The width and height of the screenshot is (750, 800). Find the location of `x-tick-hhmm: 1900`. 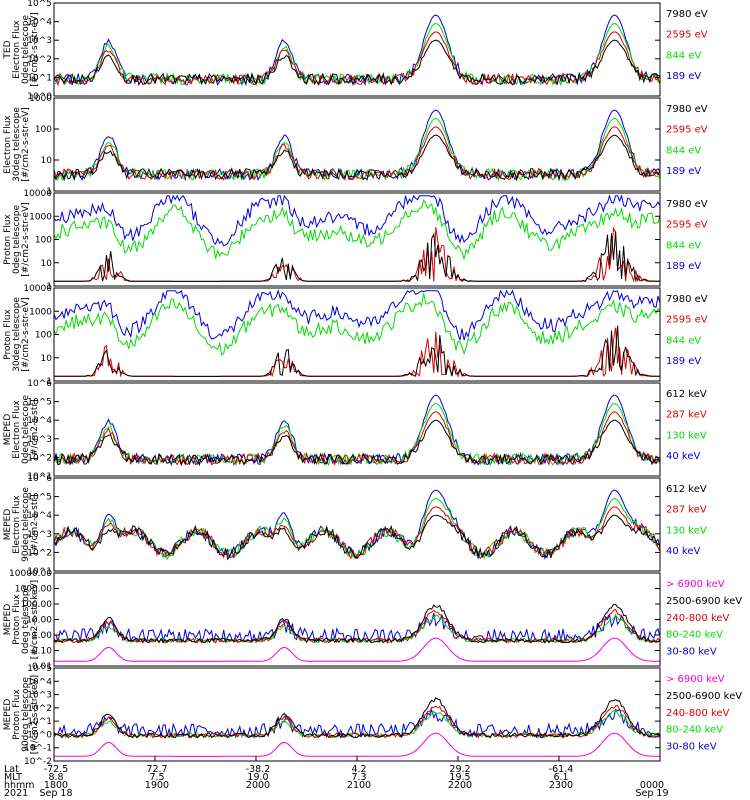

x-tick-hhmm: 1900 is located at coordinates (157, 785).